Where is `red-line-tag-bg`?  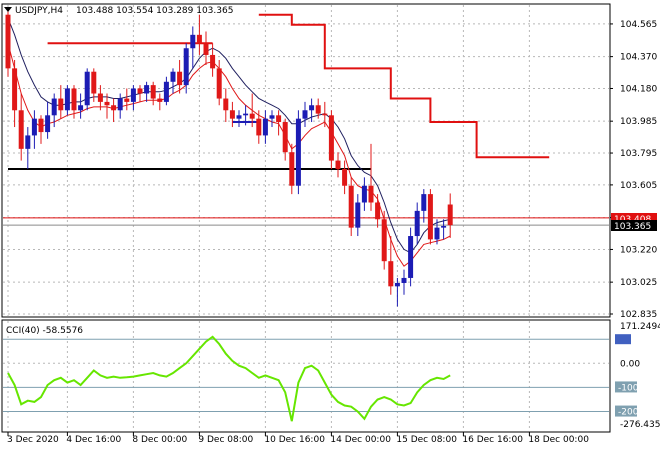
red-line-tag-bg is located at coordinates (634, 218).